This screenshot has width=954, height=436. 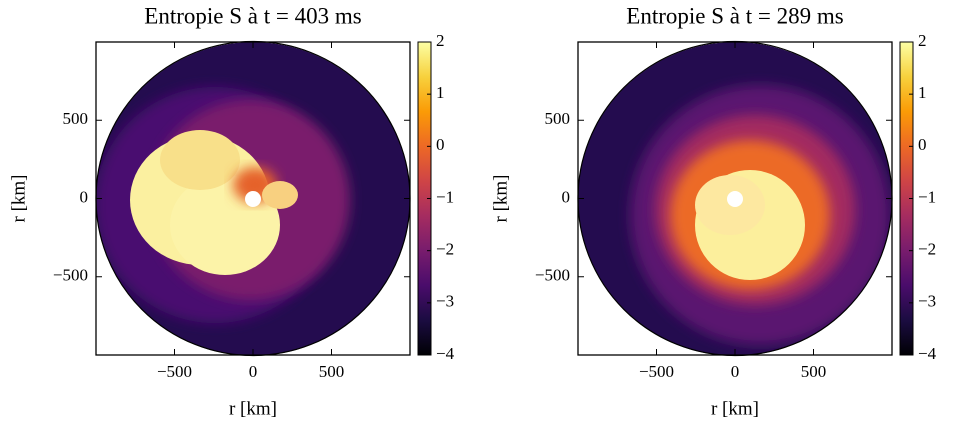 I want to click on chart-title: Entropie S à t = 289 ms, so click(x=734, y=15).